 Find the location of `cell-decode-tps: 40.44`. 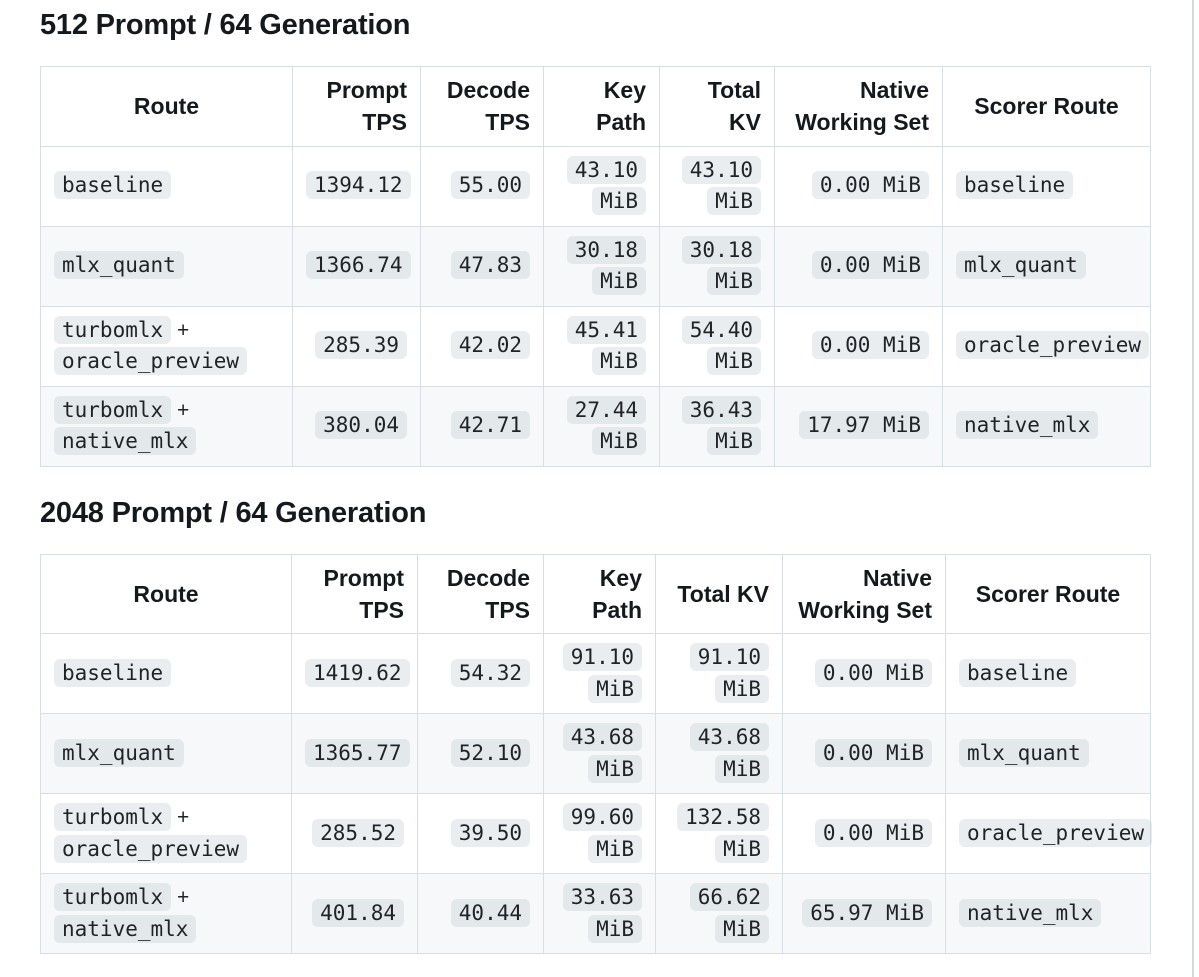

cell-decode-tps: 40.44 is located at coordinates (480, 914).